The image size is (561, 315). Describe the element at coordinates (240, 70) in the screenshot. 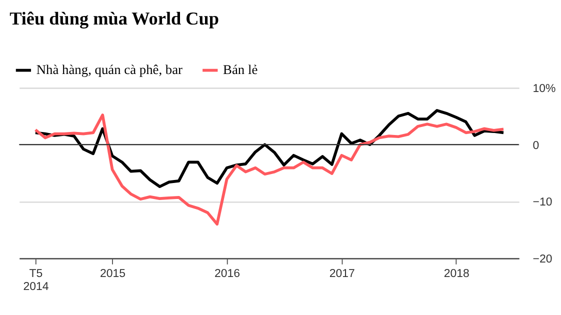

I see `legend-label: Bán lẻ` at that location.